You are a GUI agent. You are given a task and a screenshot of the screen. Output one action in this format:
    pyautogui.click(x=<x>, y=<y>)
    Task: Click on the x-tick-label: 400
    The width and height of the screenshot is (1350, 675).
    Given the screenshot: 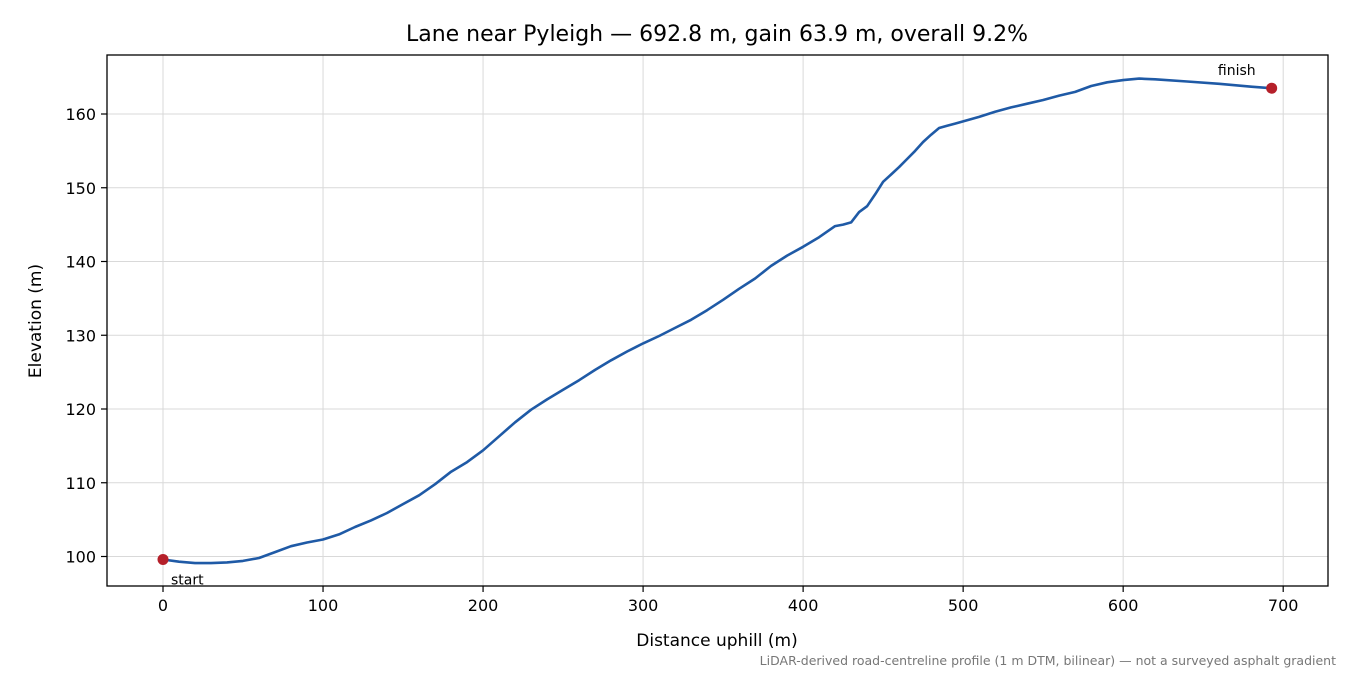 What is the action you would take?
    pyautogui.click(x=803, y=605)
    